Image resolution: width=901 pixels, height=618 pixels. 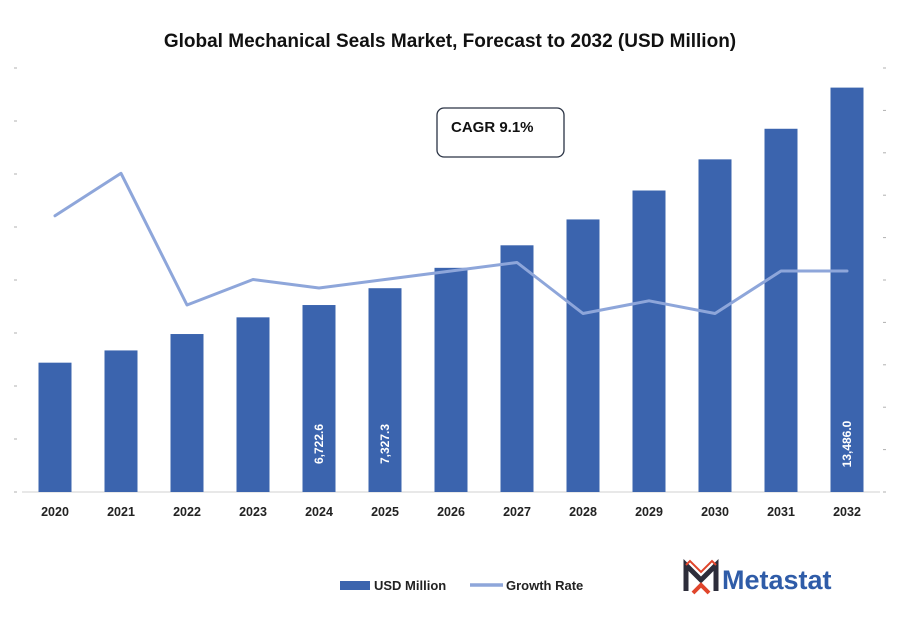 I want to click on bar-2030, so click(x=715, y=326).